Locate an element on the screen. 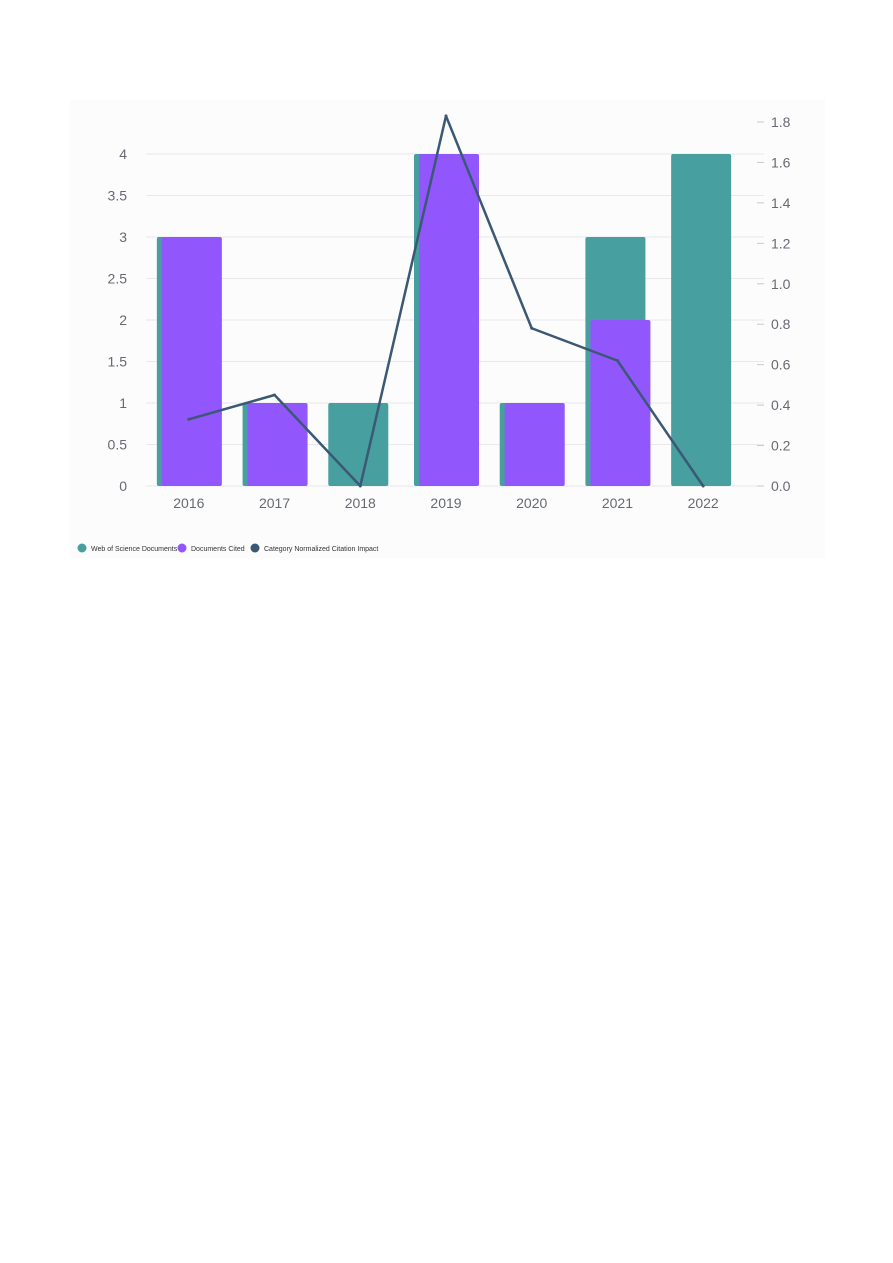 This screenshot has height=1263, width=893. legend-label: Category Normalized Citation Impact is located at coordinates (321, 549).